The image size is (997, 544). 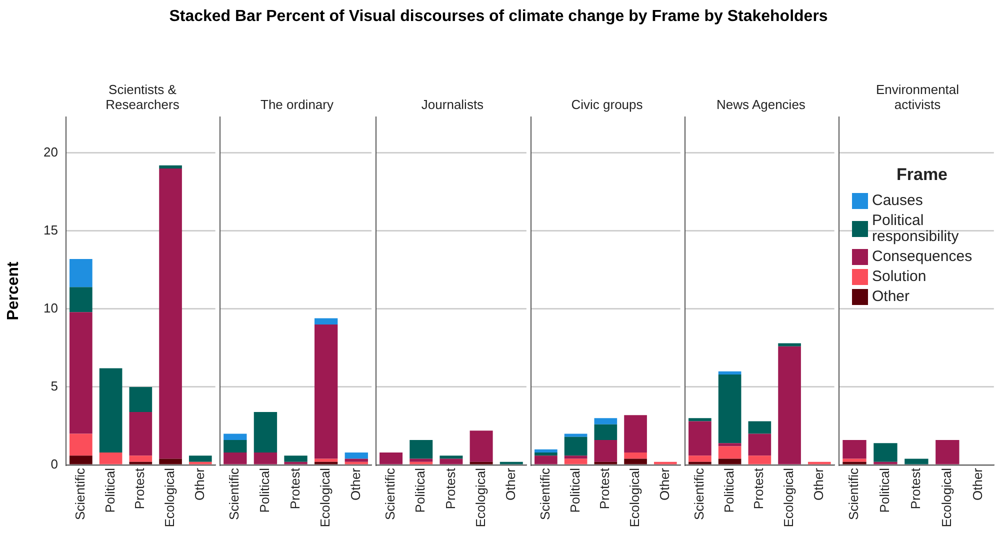 What do you see at coordinates (922, 175) in the screenshot?
I see `legend-title: Frame` at bounding box center [922, 175].